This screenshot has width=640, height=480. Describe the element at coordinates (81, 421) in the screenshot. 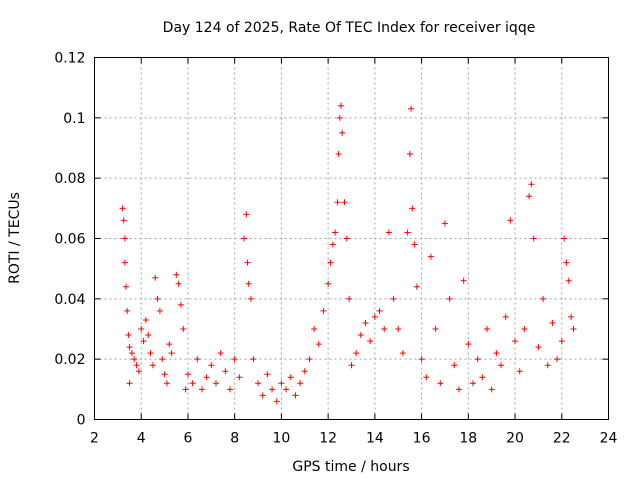

I see `y-tick-label: 0` at that location.